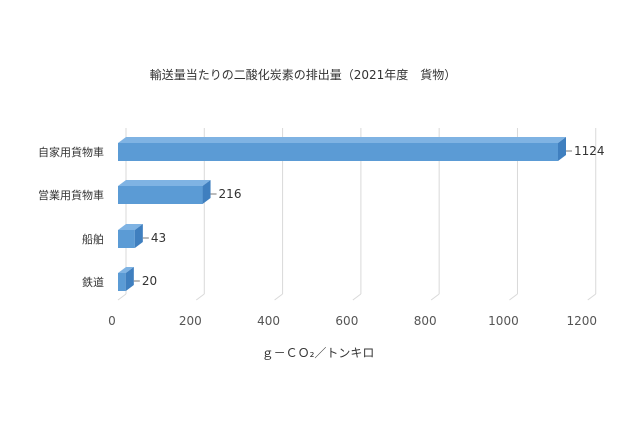 Image resolution: width=640 pixels, height=427 pixels. I want to click on x-tick-label: 1000, so click(503, 321).